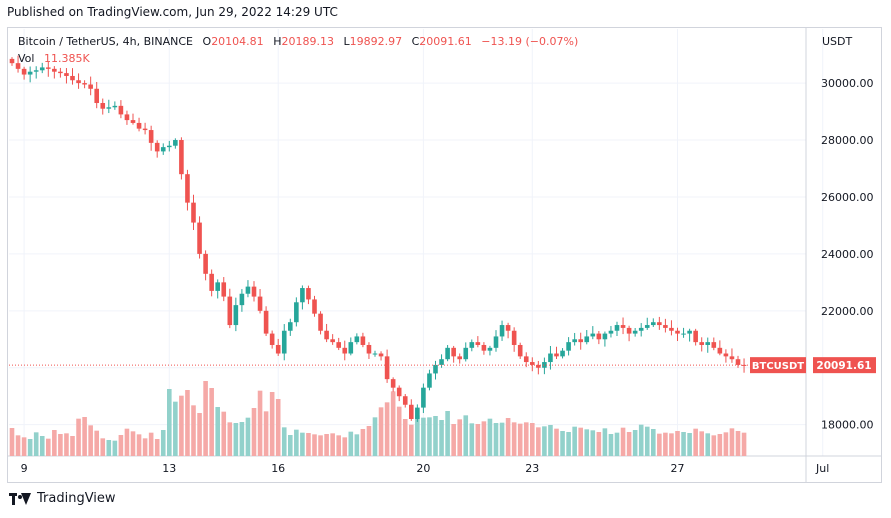 Image resolution: width=891 pixels, height=518 pixels. Describe the element at coordinates (207, 41) in the screenshot. I see `open-label: O` at that location.